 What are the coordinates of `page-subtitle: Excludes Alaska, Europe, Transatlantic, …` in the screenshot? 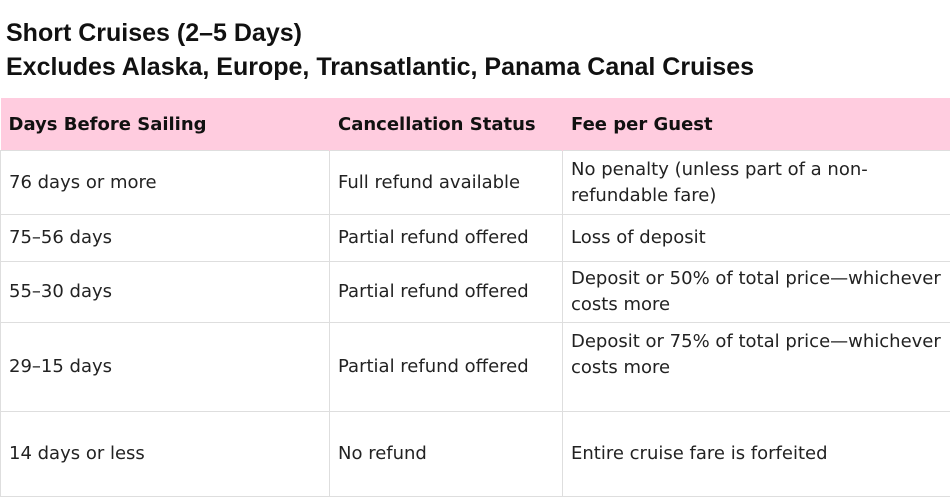 It's located at (380, 67).